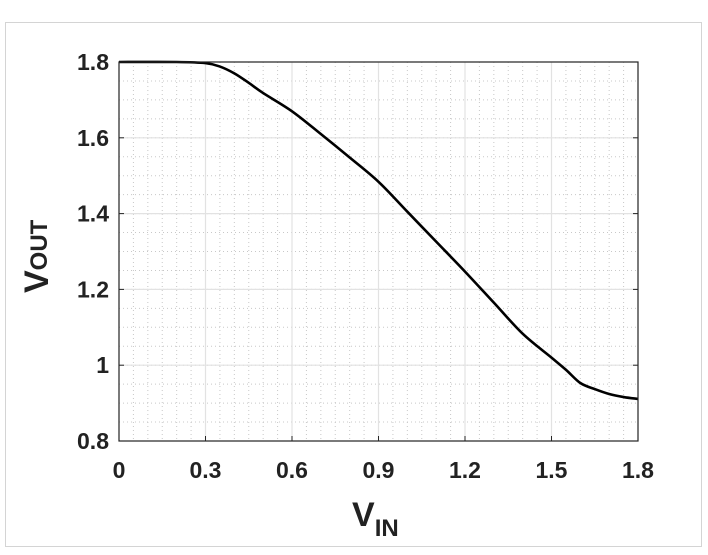  Describe the element at coordinates (93, 441) in the screenshot. I see `y-tick-label: 0.8` at that location.